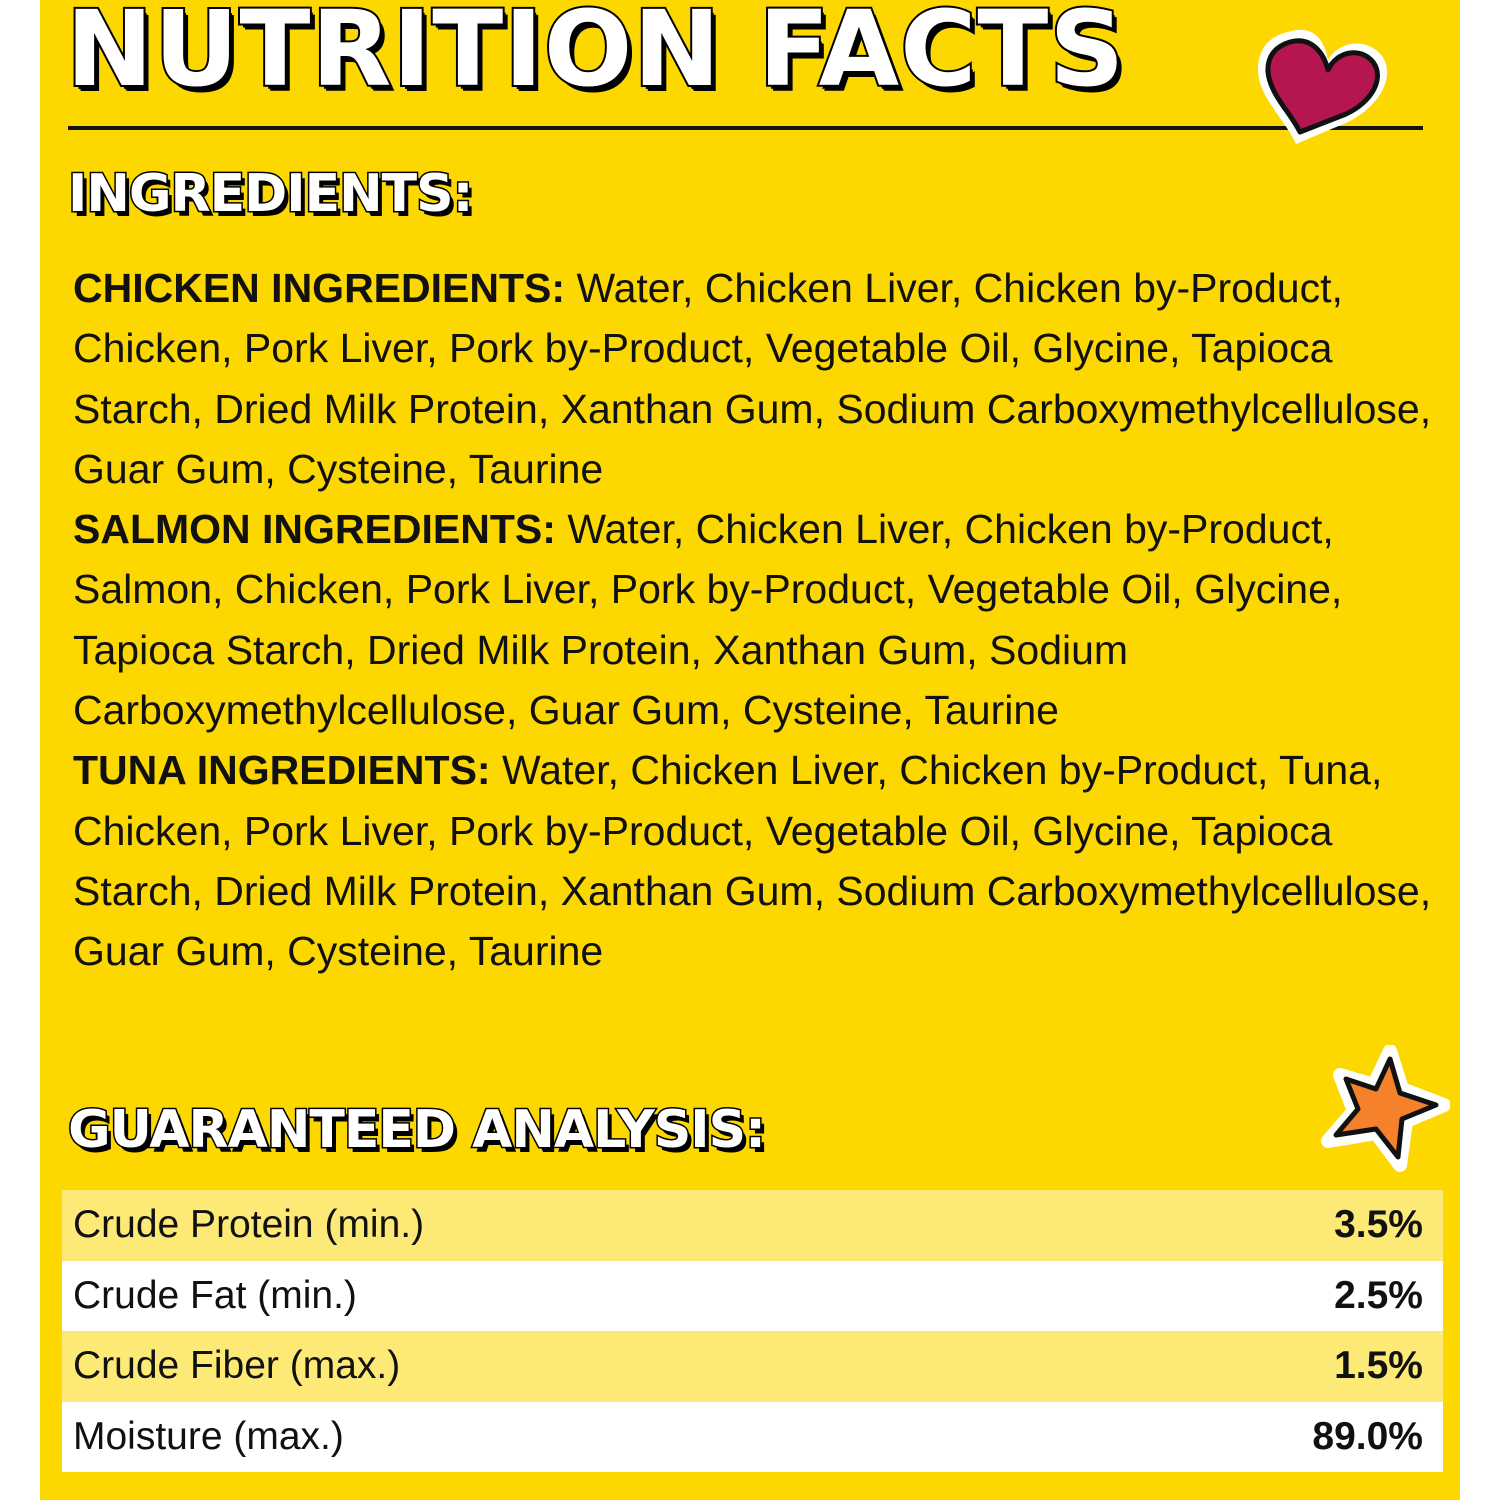 The height and width of the screenshot is (1500, 1500). What do you see at coordinates (1378, 1295) in the screenshot?
I see `nutrient-value: 2.5%` at bounding box center [1378, 1295].